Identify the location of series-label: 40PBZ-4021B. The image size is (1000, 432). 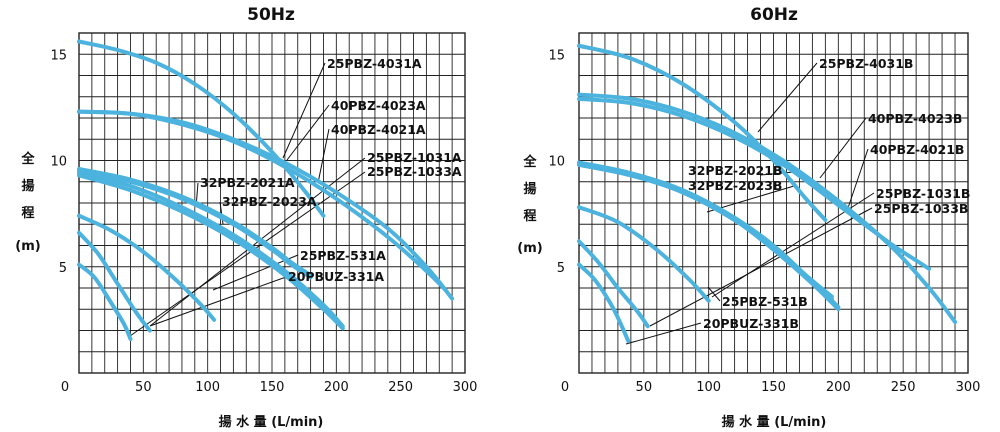
(917, 149).